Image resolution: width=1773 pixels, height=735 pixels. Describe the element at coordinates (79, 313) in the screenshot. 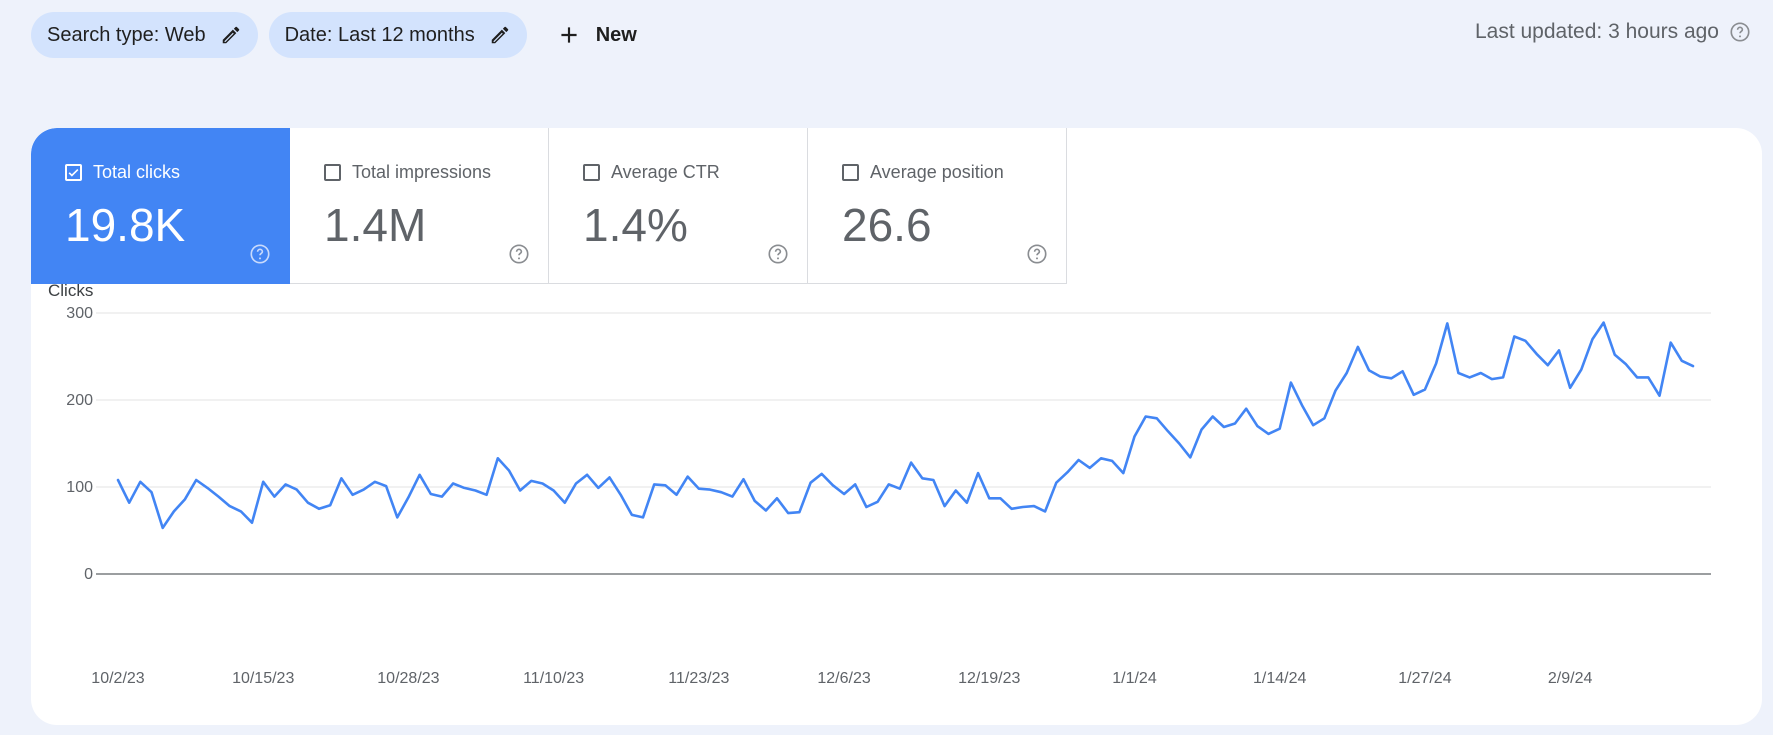

I see `y-tick-label: 300` at that location.